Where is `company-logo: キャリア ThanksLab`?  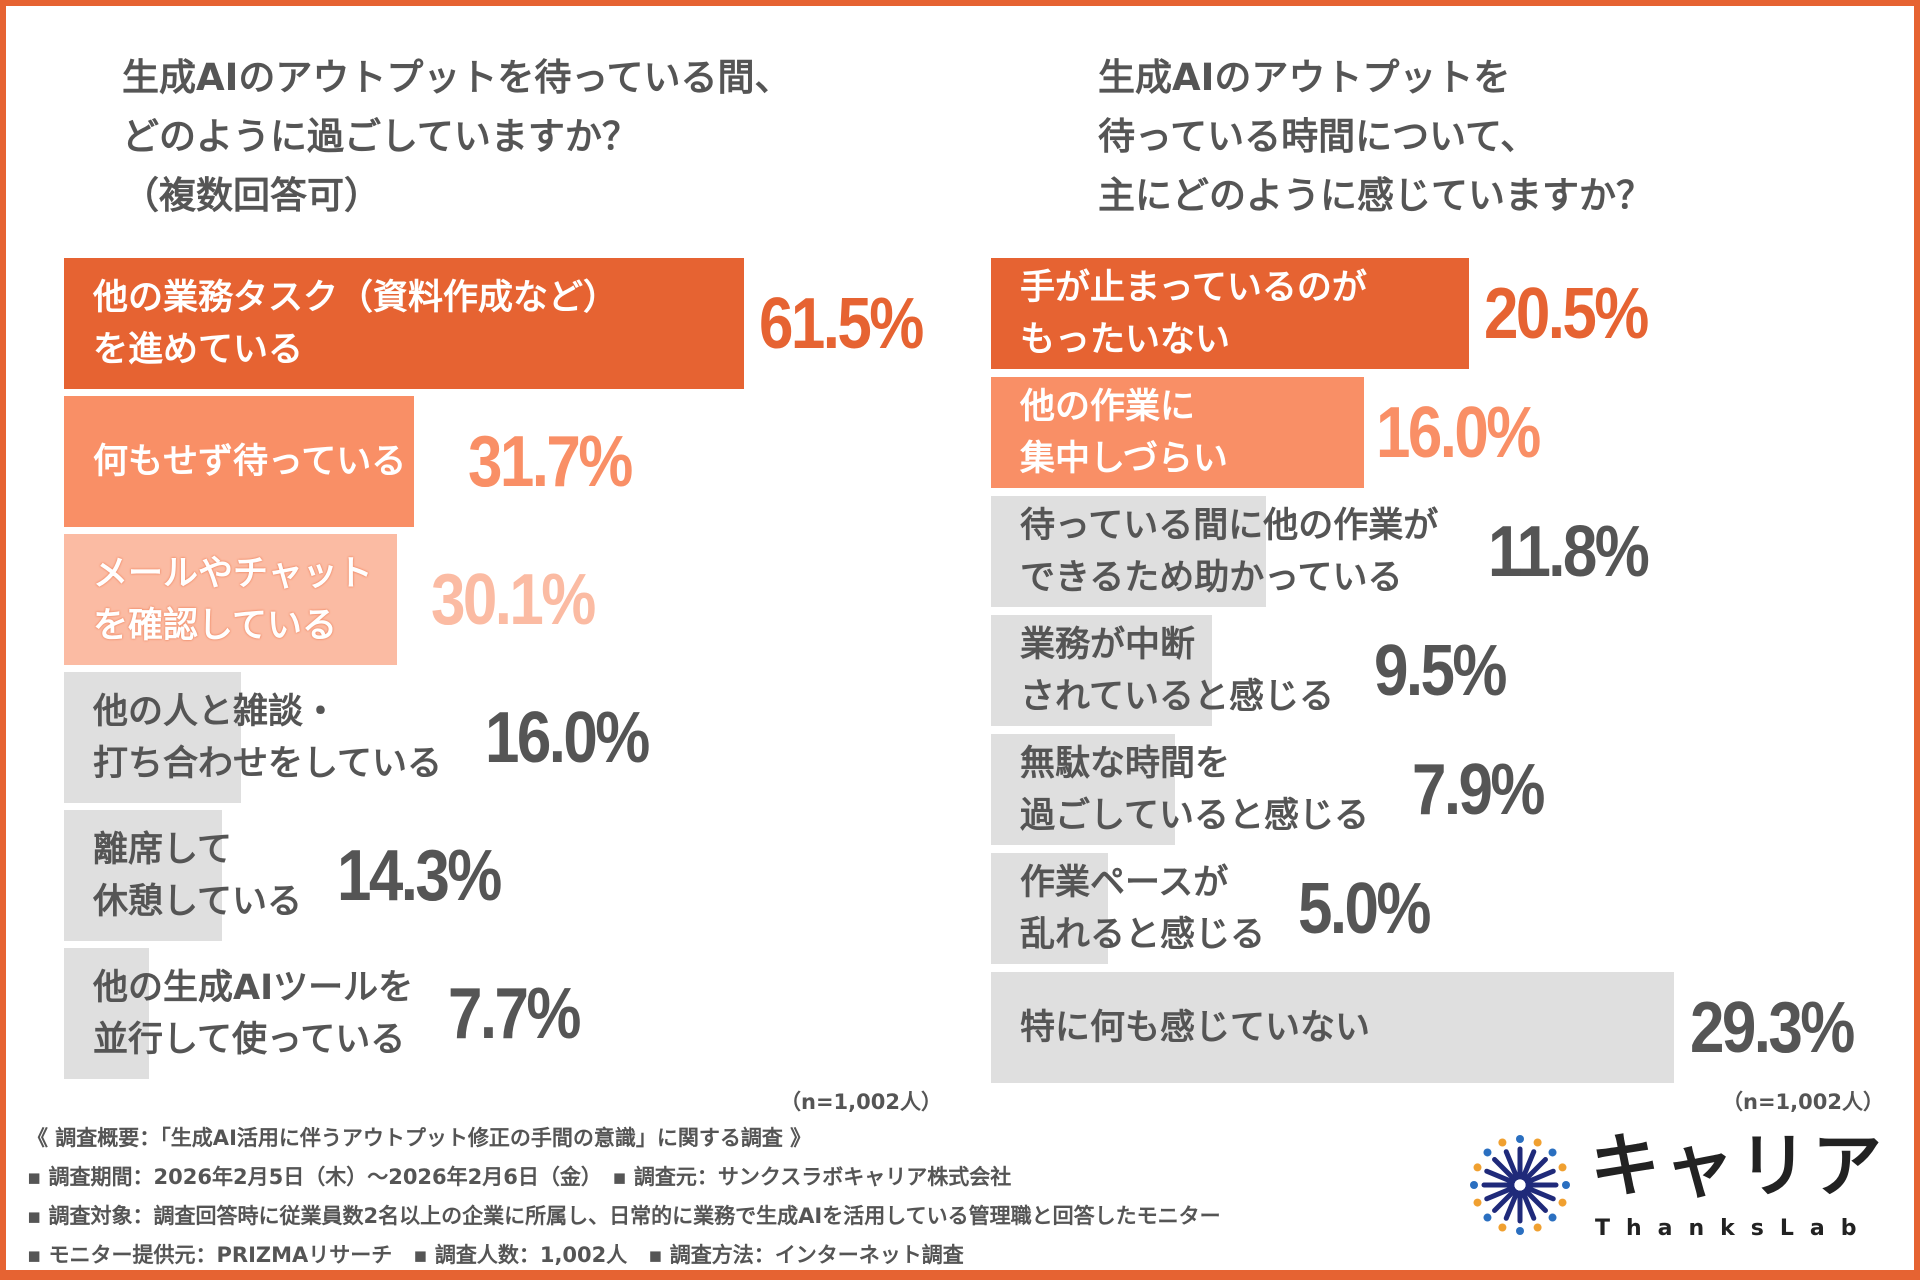
company-logo: キャリア ThanksLab is located at coordinates (1673, 1188).